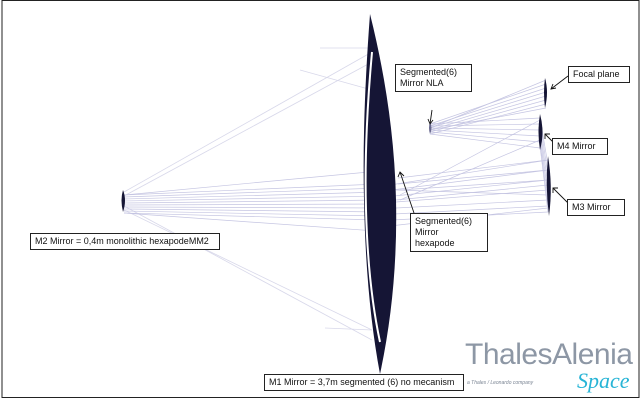 Image resolution: width=641 pixels, height=398 pixels. What do you see at coordinates (576, 146) in the screenshot?
I see `m4-mirror-text: M4 Mirror` at bounding box center [576, 146].